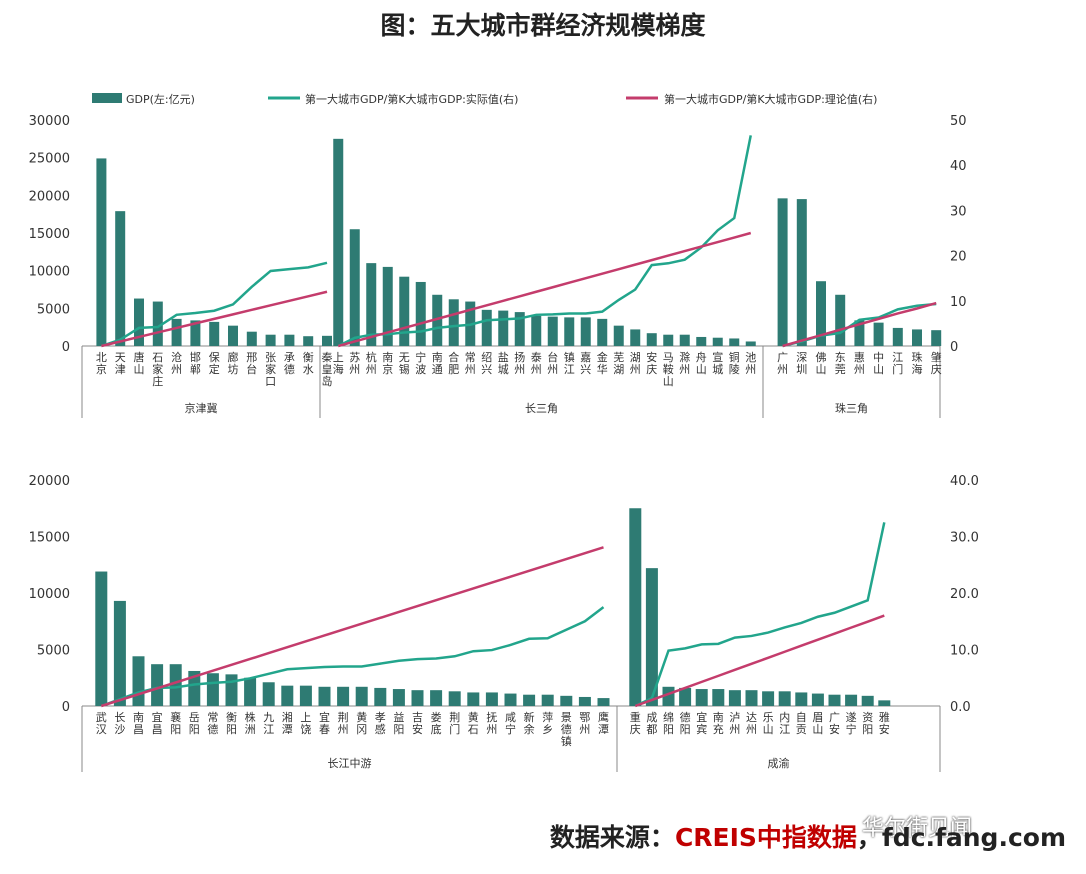 This screenshot has width=1086, height=874. Describe the element at coordinates (618, 363) in the screenshot. I see `category-label: 芜湖` at that location.